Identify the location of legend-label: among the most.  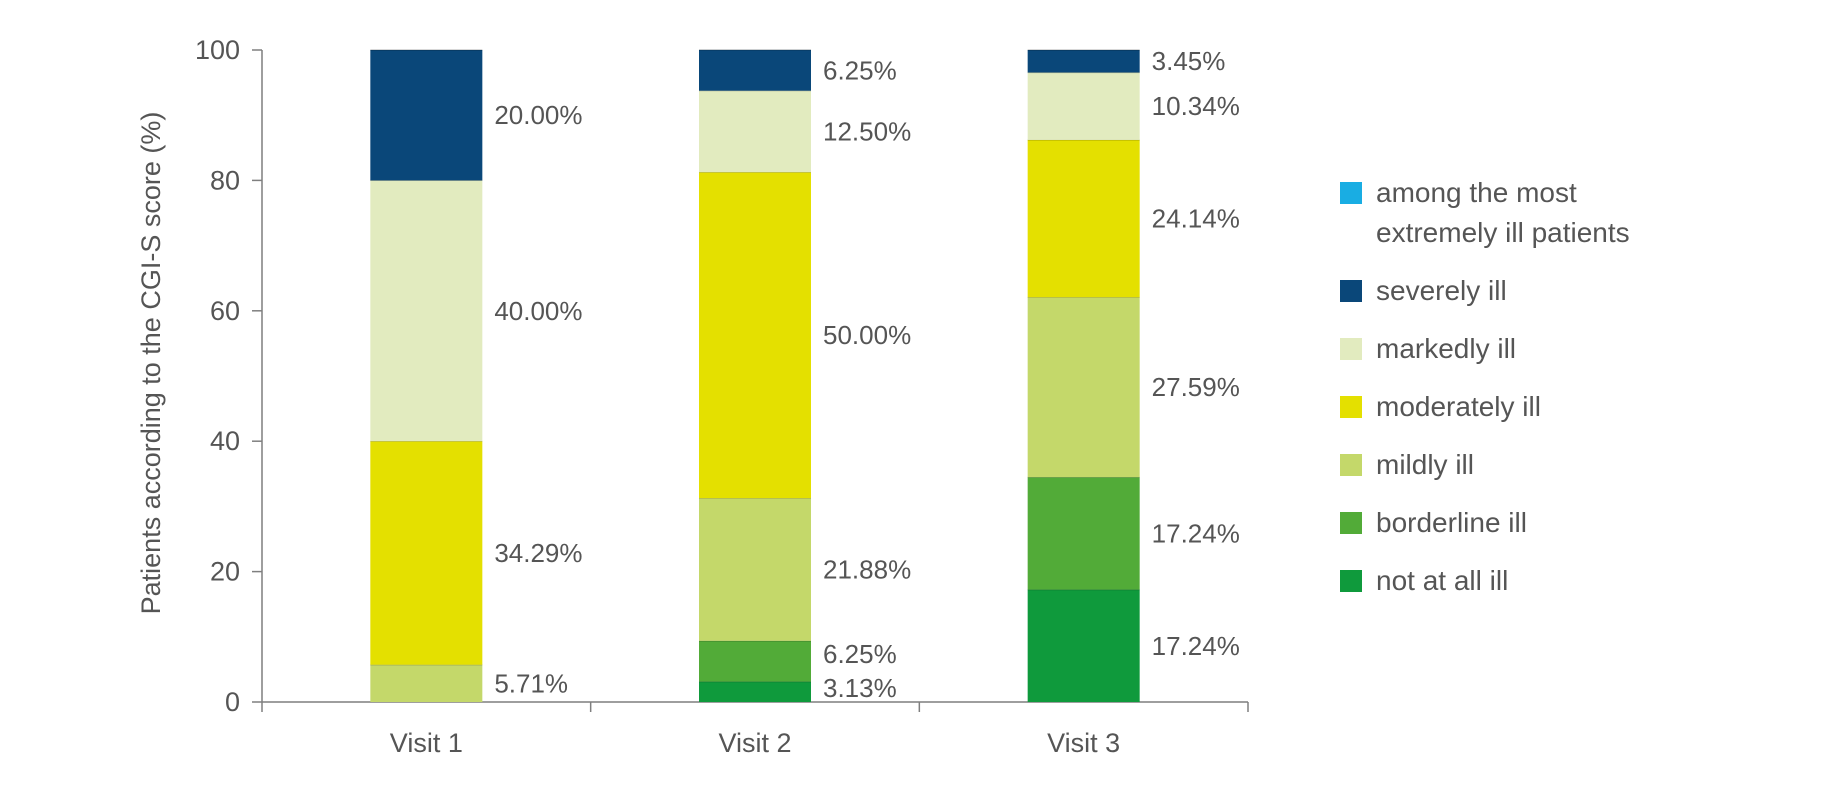
(1476, 192).